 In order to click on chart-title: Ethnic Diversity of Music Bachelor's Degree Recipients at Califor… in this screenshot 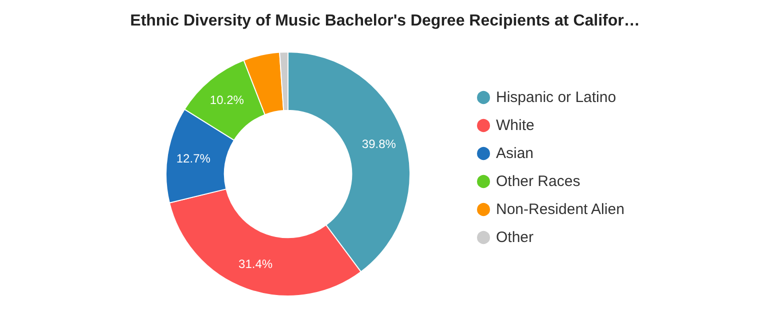, I will do `click(385, 21)`.